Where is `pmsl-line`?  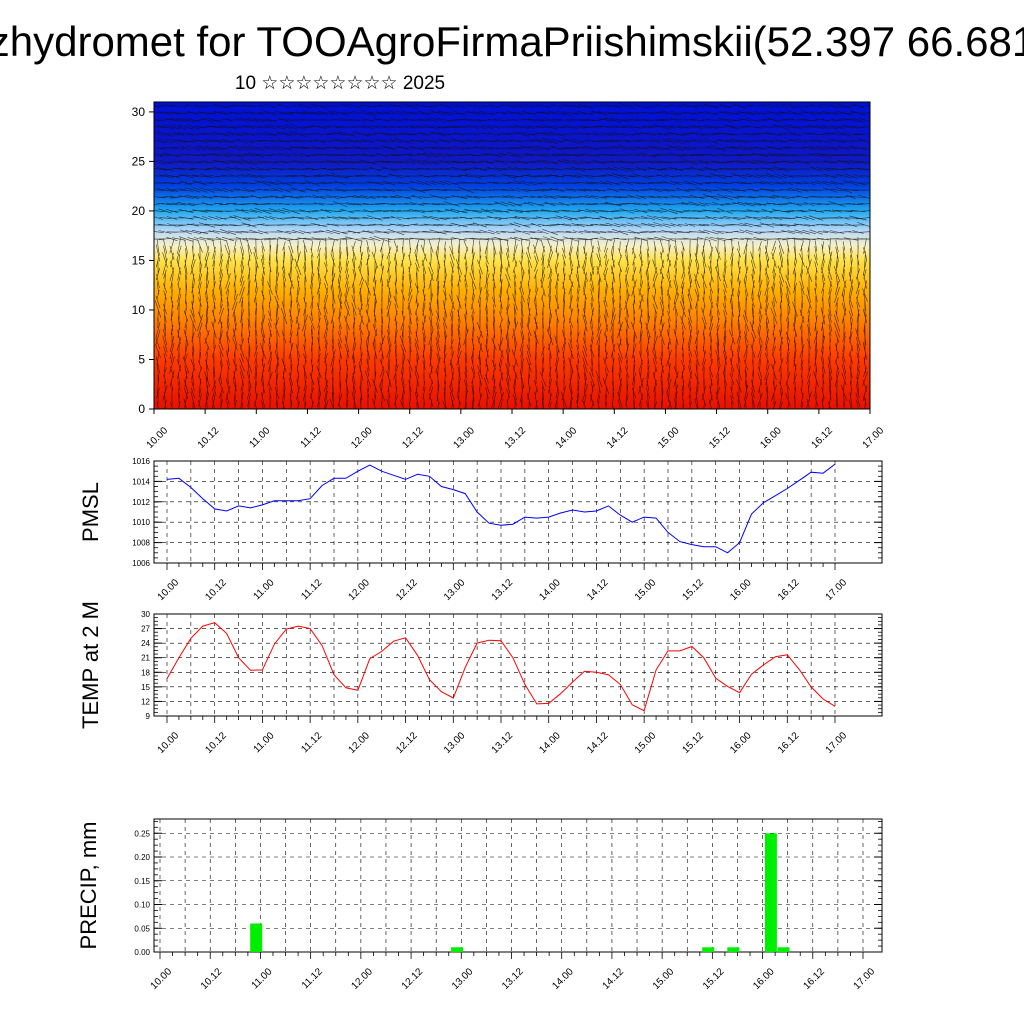
pmsl-line is located at coordinates (501, 508).